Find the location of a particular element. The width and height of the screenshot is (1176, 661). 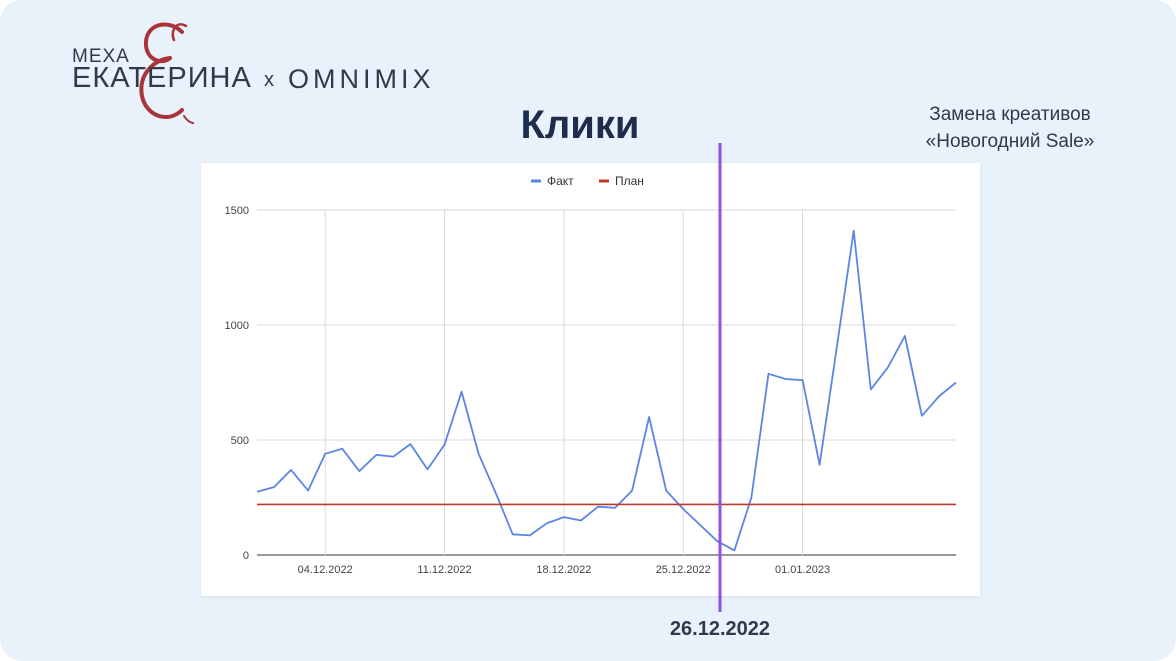

partner-logo: OMNIMIX is located at coordinates (361, 79).